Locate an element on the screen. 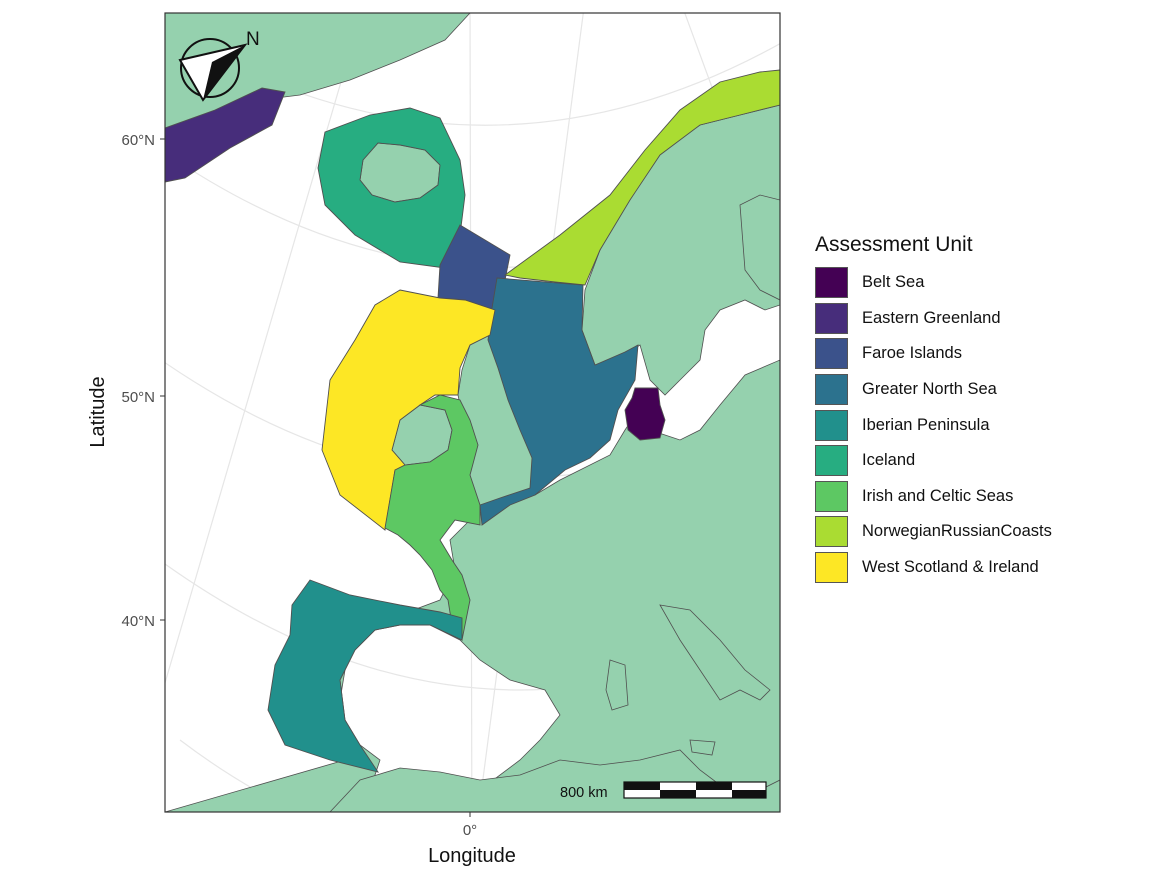  legend-item: Iceland is located at coordinates (933, 461).